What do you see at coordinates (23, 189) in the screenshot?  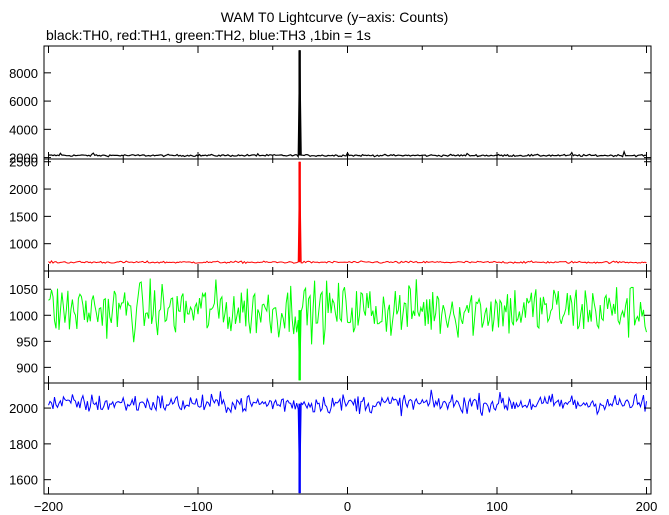 I see `y-tick-label-th1: 2000` at bounding box center [23, 189].